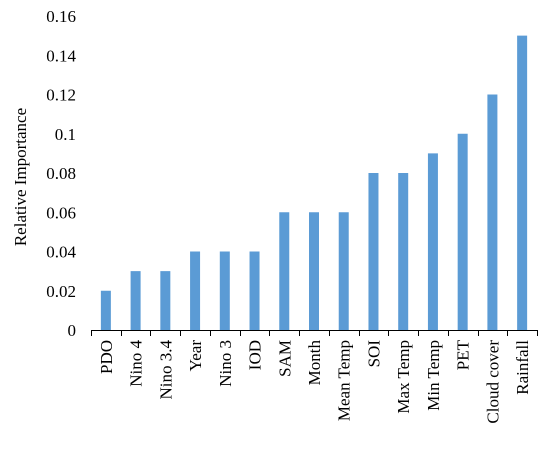 The width and height of the screenshot is (550, 454). Describe the element at coordinates (373, 354) in the screenshot. I see `x-category-label: SOI` at that location.